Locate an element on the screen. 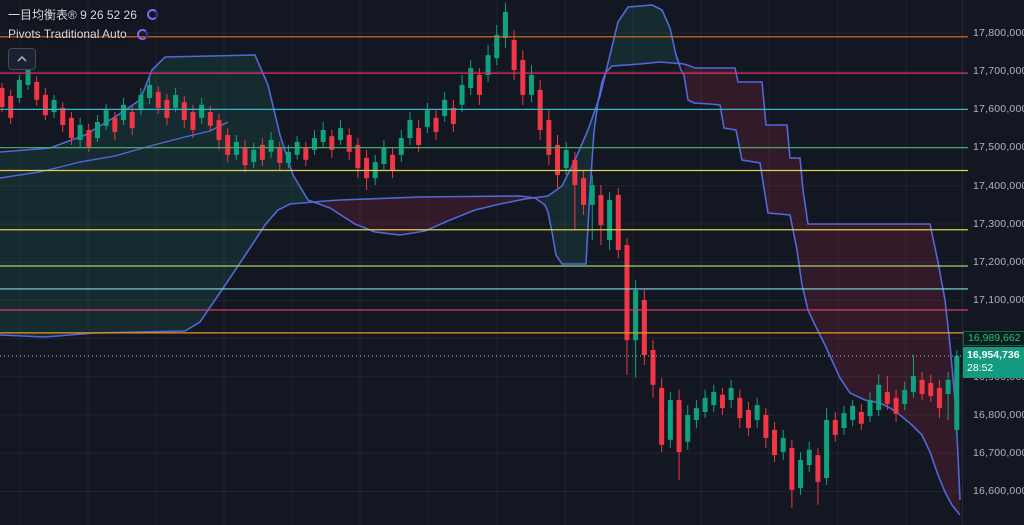  axis-price-label: 16,700,000 is located at coordinates (998, 453).